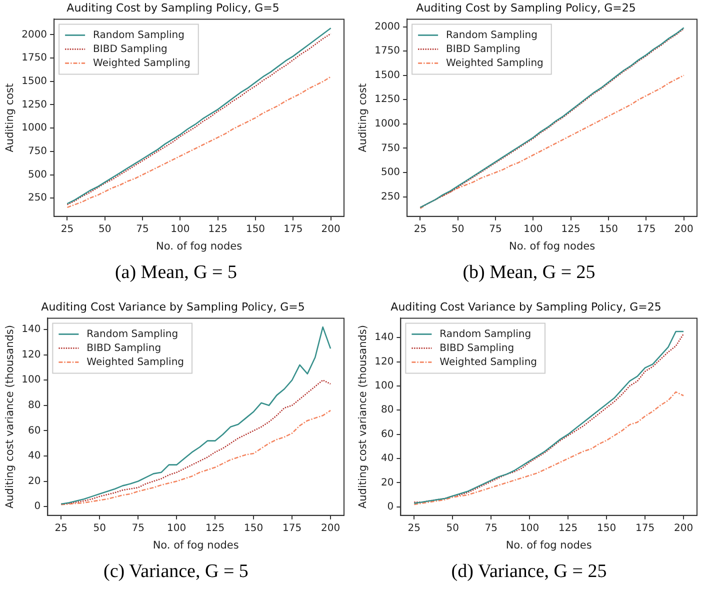 This screenshot has height=594, width=705. What do you see at coordinates (529, 272) in the screenshot?
I see `text: (b) Mean, G = 25` at bounding box center [529, 272].